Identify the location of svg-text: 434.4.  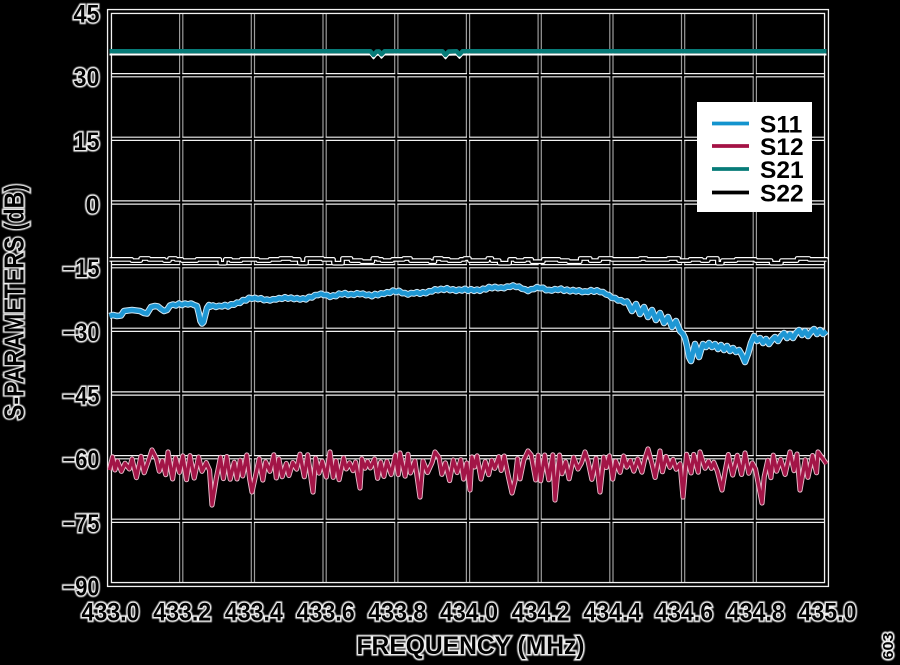
(612, 613).